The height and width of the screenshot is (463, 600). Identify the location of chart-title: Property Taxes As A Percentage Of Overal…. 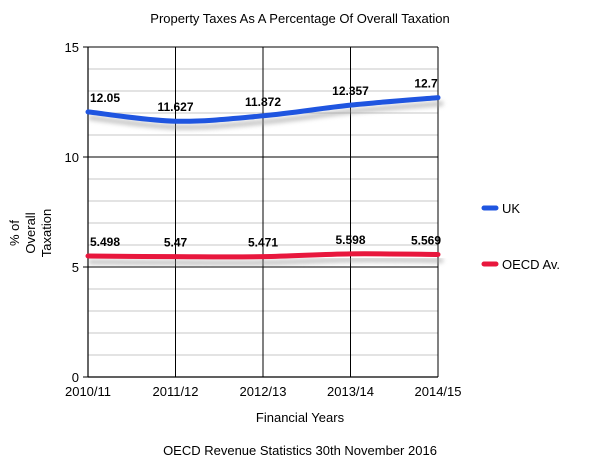
(299, 18).